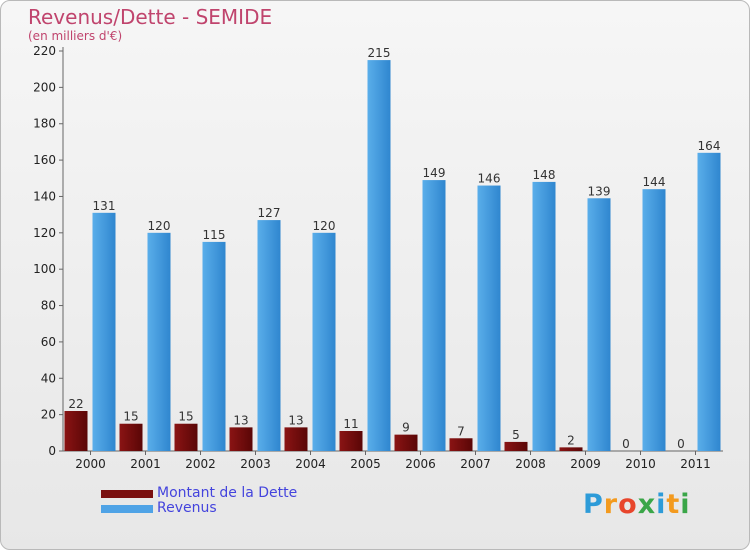  Describe the element at coordinates (214, 235) in the screenshot. I see `value-label-revenus: 115` at that location.